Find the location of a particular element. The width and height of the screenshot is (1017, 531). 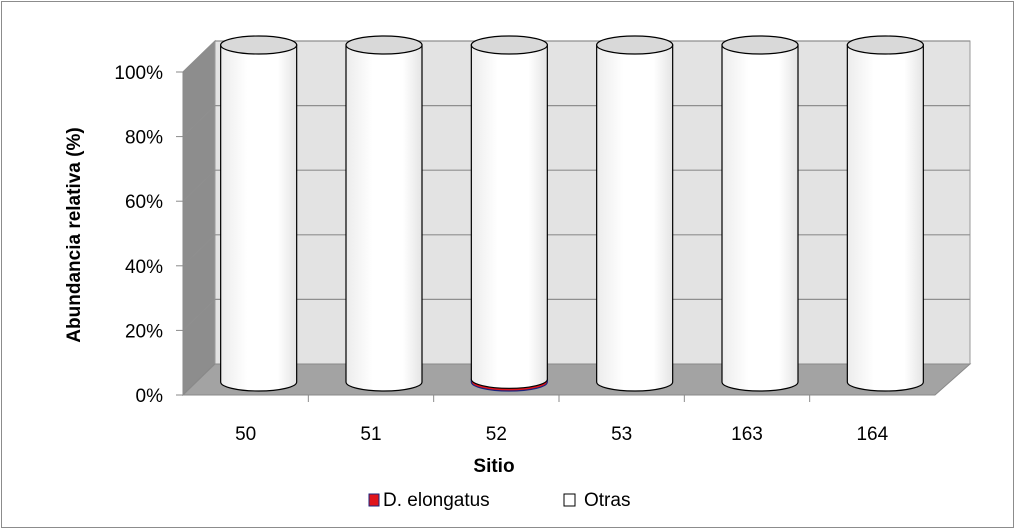

x-axis-title: Sitio is located at coordinates (493, 466).